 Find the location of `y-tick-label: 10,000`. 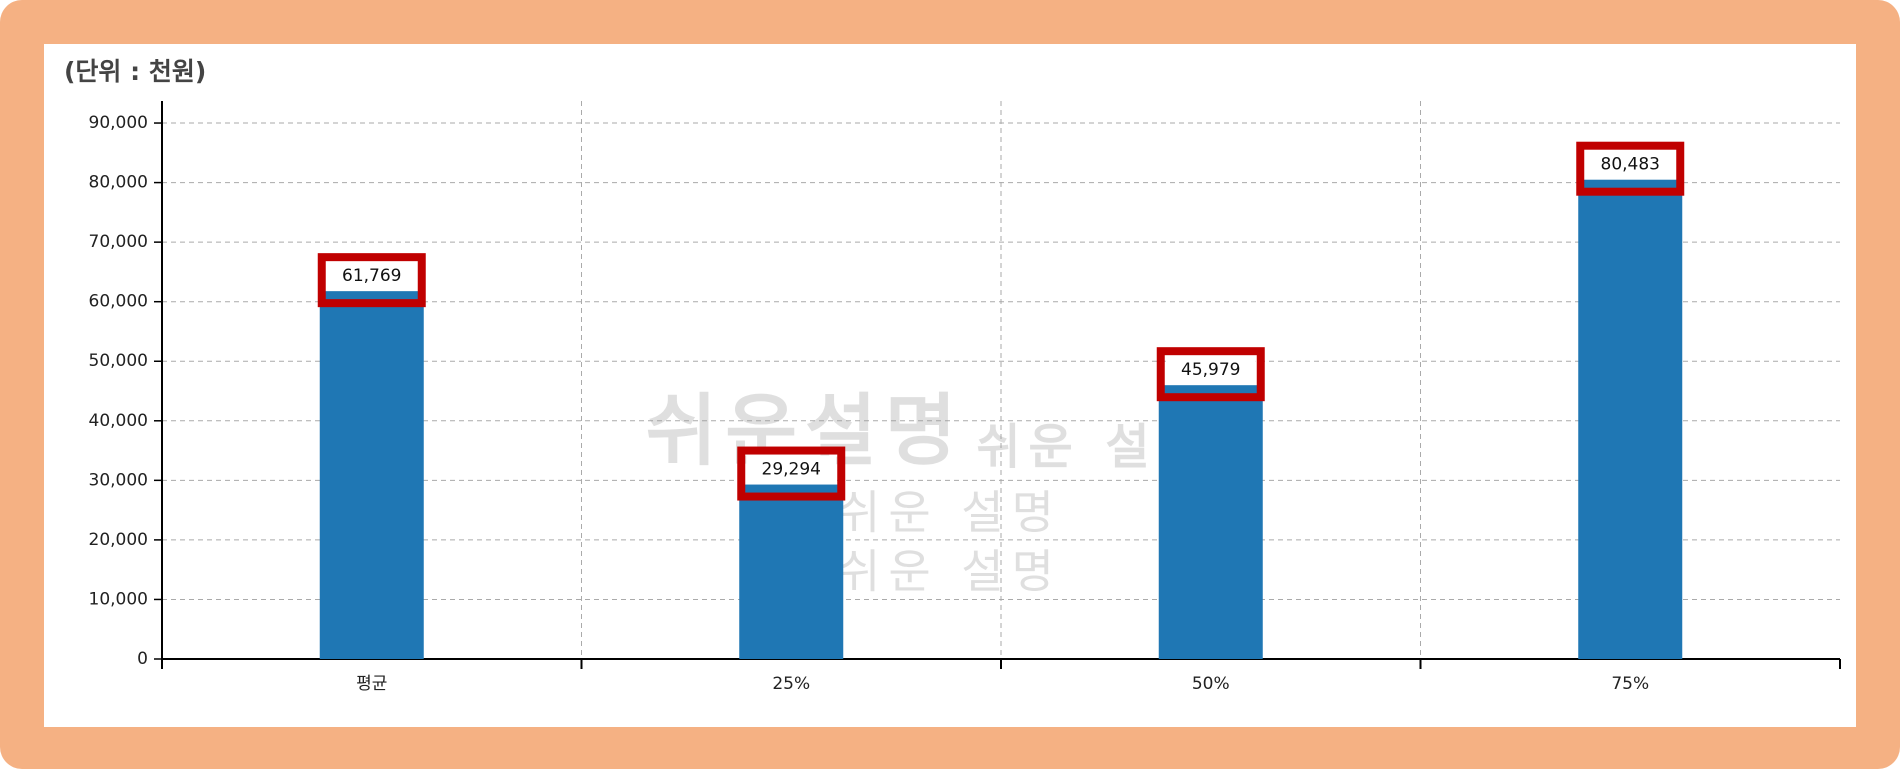

y-tick-label: 10,000 is located at coordinates (118, 599).